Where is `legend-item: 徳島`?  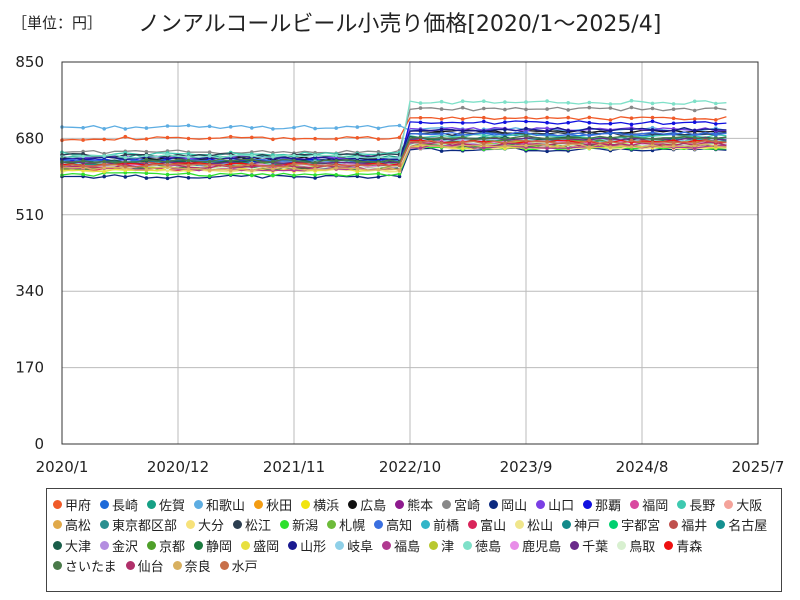 legend-item: 徳島 is located at coordinates (482, 545).